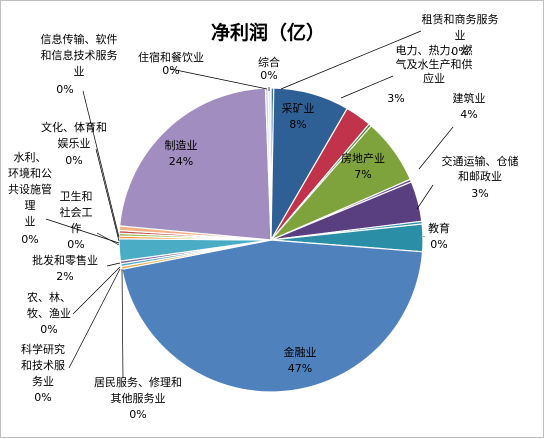 The width and height of the screenshot is (544, 439). Describe the element at coordinates (64, 276) in the screenshot. I see `slice-percent-label: 2%` at that location.